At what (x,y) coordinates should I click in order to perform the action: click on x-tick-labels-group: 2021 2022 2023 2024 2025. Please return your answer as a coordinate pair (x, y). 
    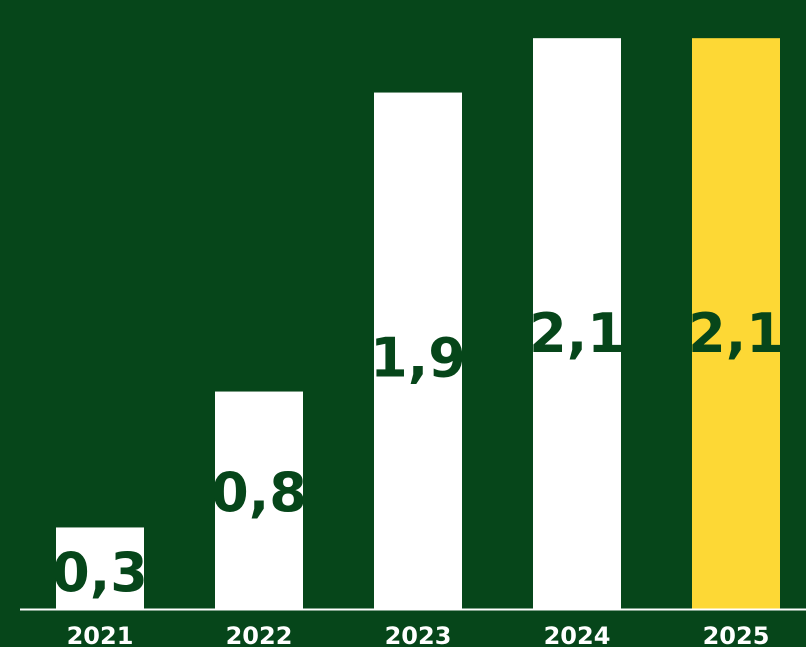
    Looking at the image, I should click on (418, 634).